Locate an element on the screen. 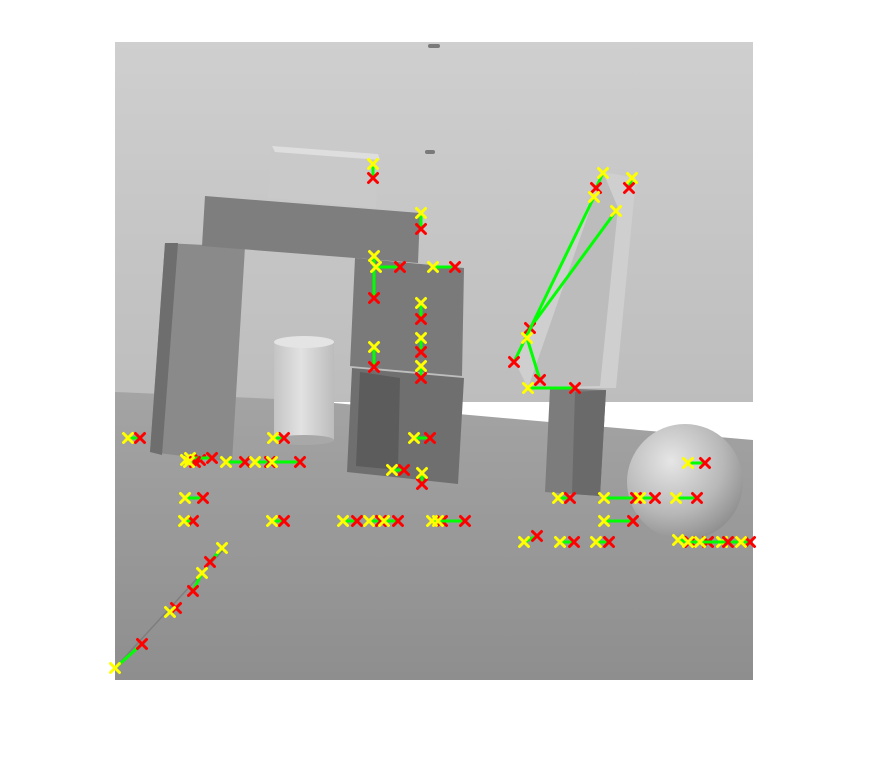 The width and height of the screenshot is (870, 783). cylinder is located at coordinates (304, 391).